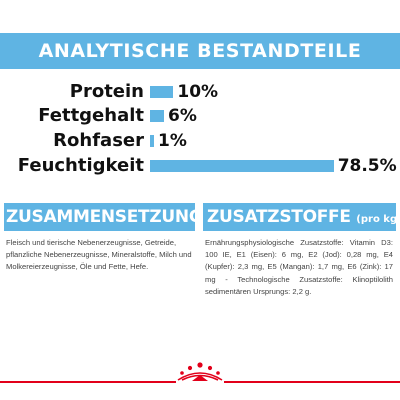 The height and width of the screenshot is (400, 400). I want to click on composition-header-band, so click(99, 217).